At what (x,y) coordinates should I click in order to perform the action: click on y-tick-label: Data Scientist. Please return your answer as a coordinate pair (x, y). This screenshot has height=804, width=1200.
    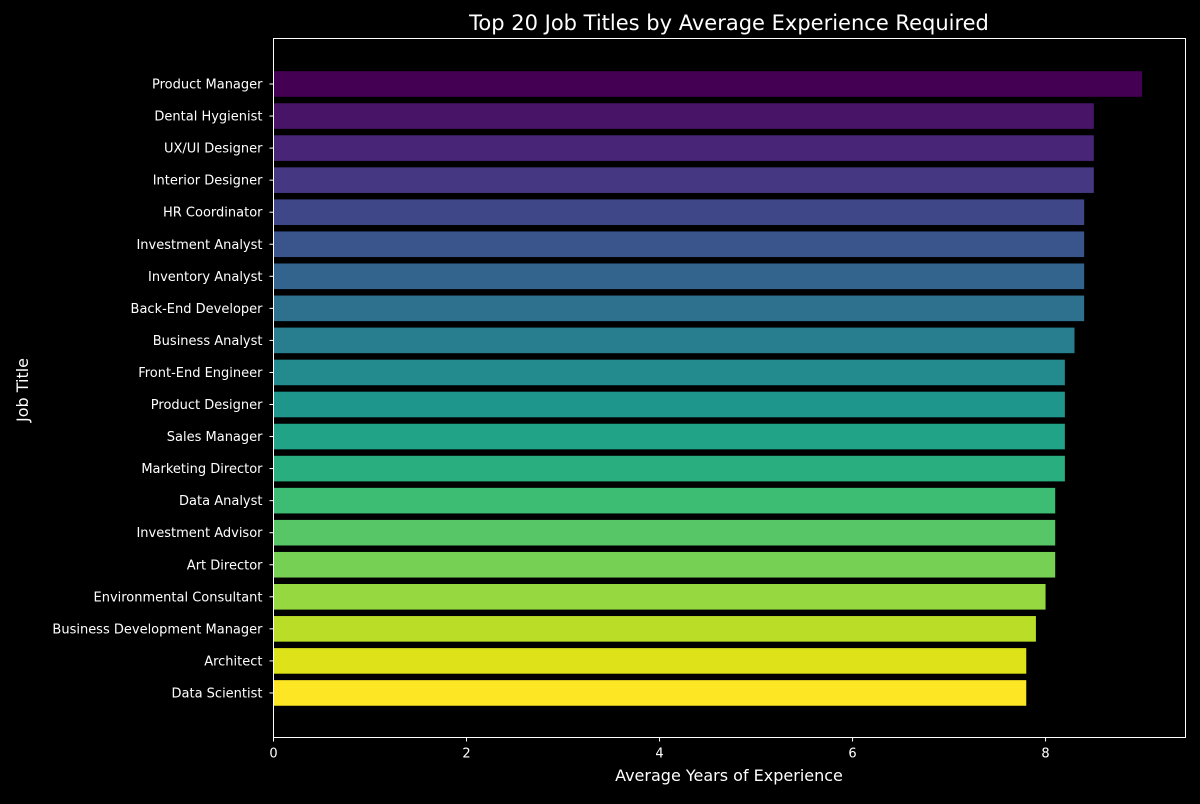
    Looking at the image, I should click on (217, 693).